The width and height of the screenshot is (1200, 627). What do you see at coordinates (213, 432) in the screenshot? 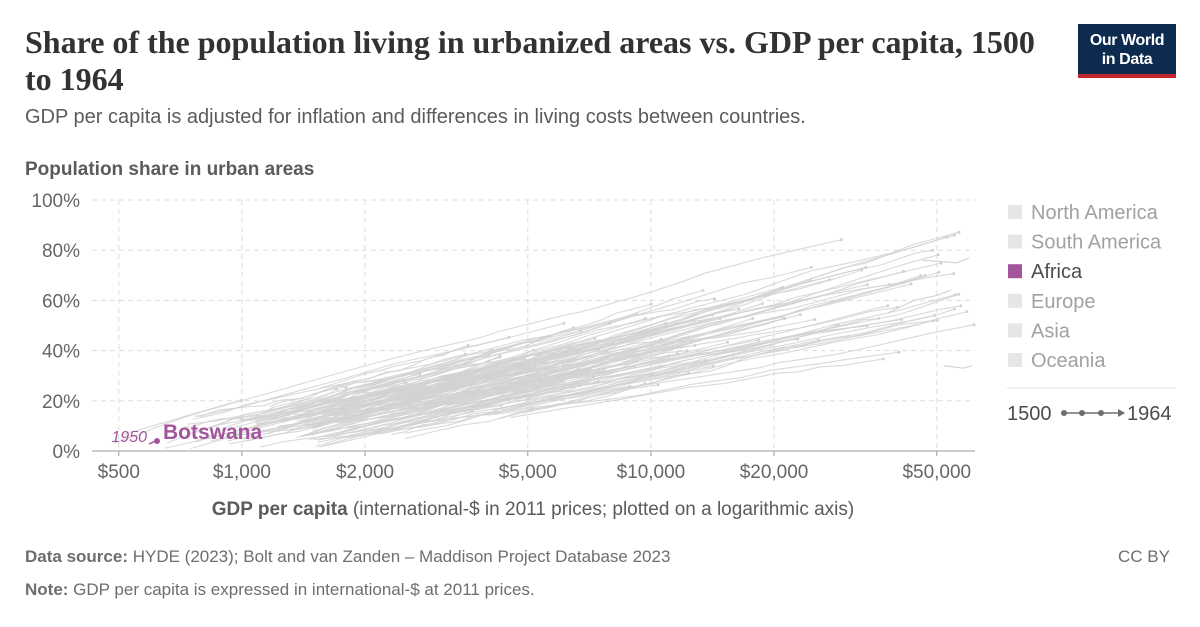
I see `highlight-name-label: Botswana` at bounding box center [213, 432].